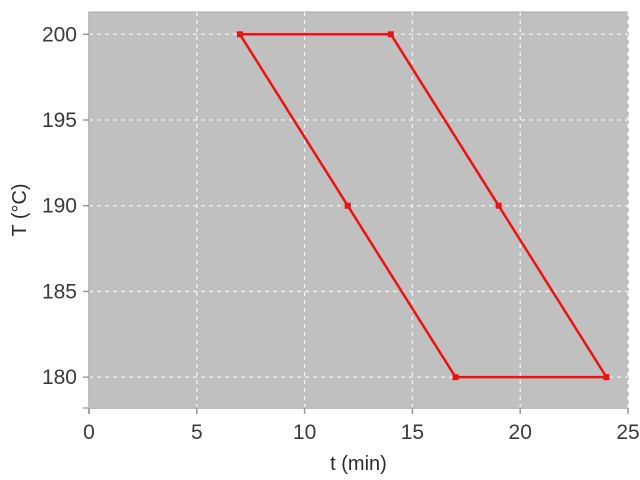 This screenshot has width=640, height=480. Describe the element at coordinates (59, 34) in the screenshot. I see `y-tick-label: 200` at that location.